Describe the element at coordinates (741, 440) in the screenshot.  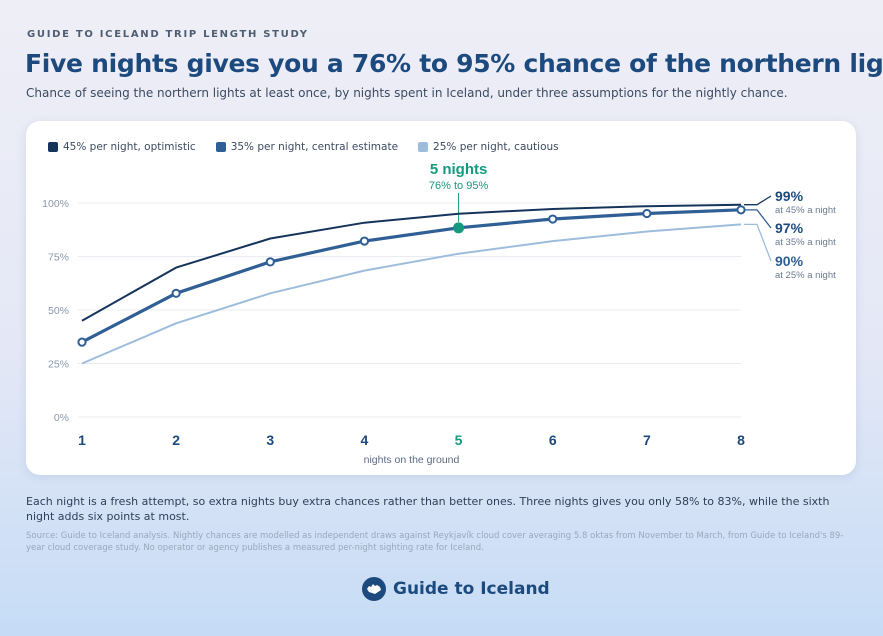
I see `x-tick-label: 8` at that location.